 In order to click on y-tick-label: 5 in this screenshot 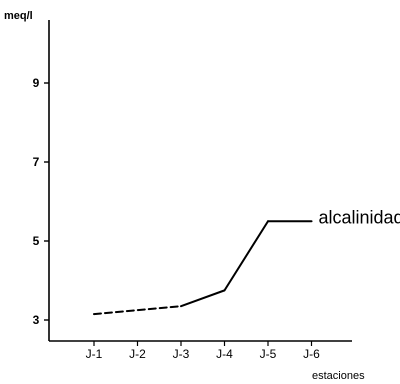, I will do `click(36, 241)`.